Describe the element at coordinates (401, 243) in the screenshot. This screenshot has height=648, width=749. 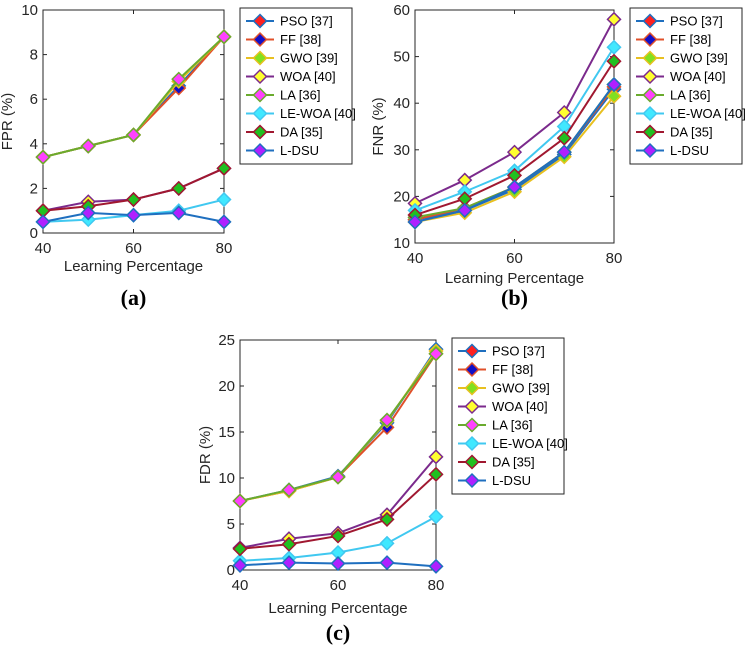
I see `y-tick-label: 10` at that location.